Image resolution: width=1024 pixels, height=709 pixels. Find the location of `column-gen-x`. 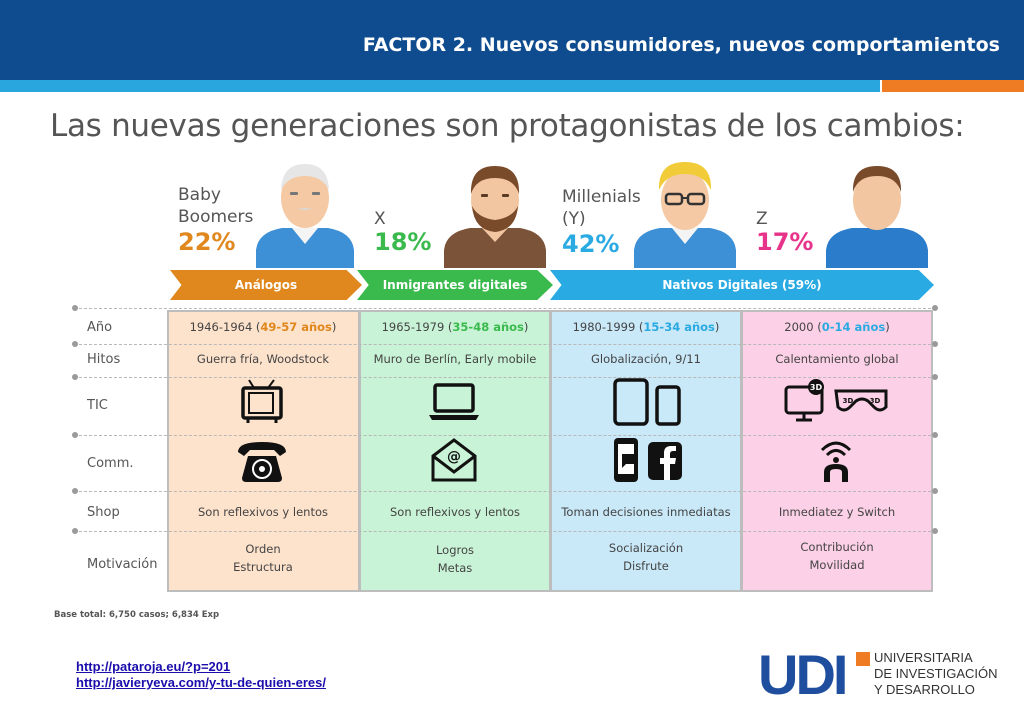

column-gen-x is located at coordinates (455, 451).